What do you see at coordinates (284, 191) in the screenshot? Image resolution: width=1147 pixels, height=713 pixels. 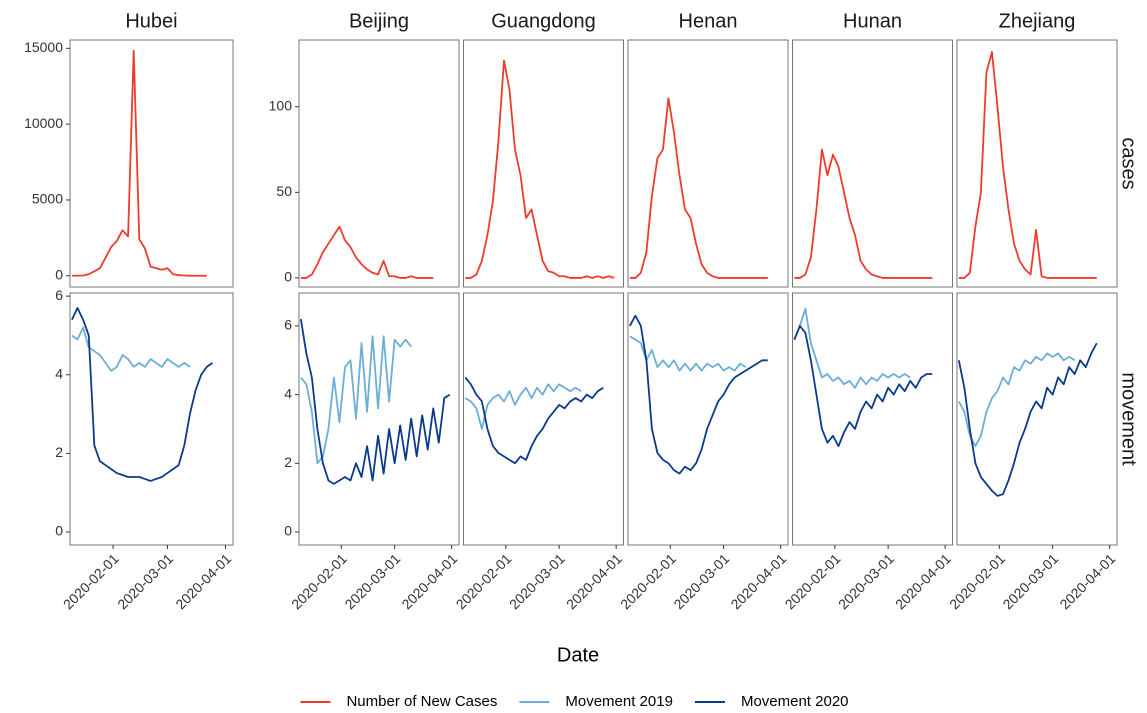 I see `y-tick-label: 50` at bounding box center [284, 191].